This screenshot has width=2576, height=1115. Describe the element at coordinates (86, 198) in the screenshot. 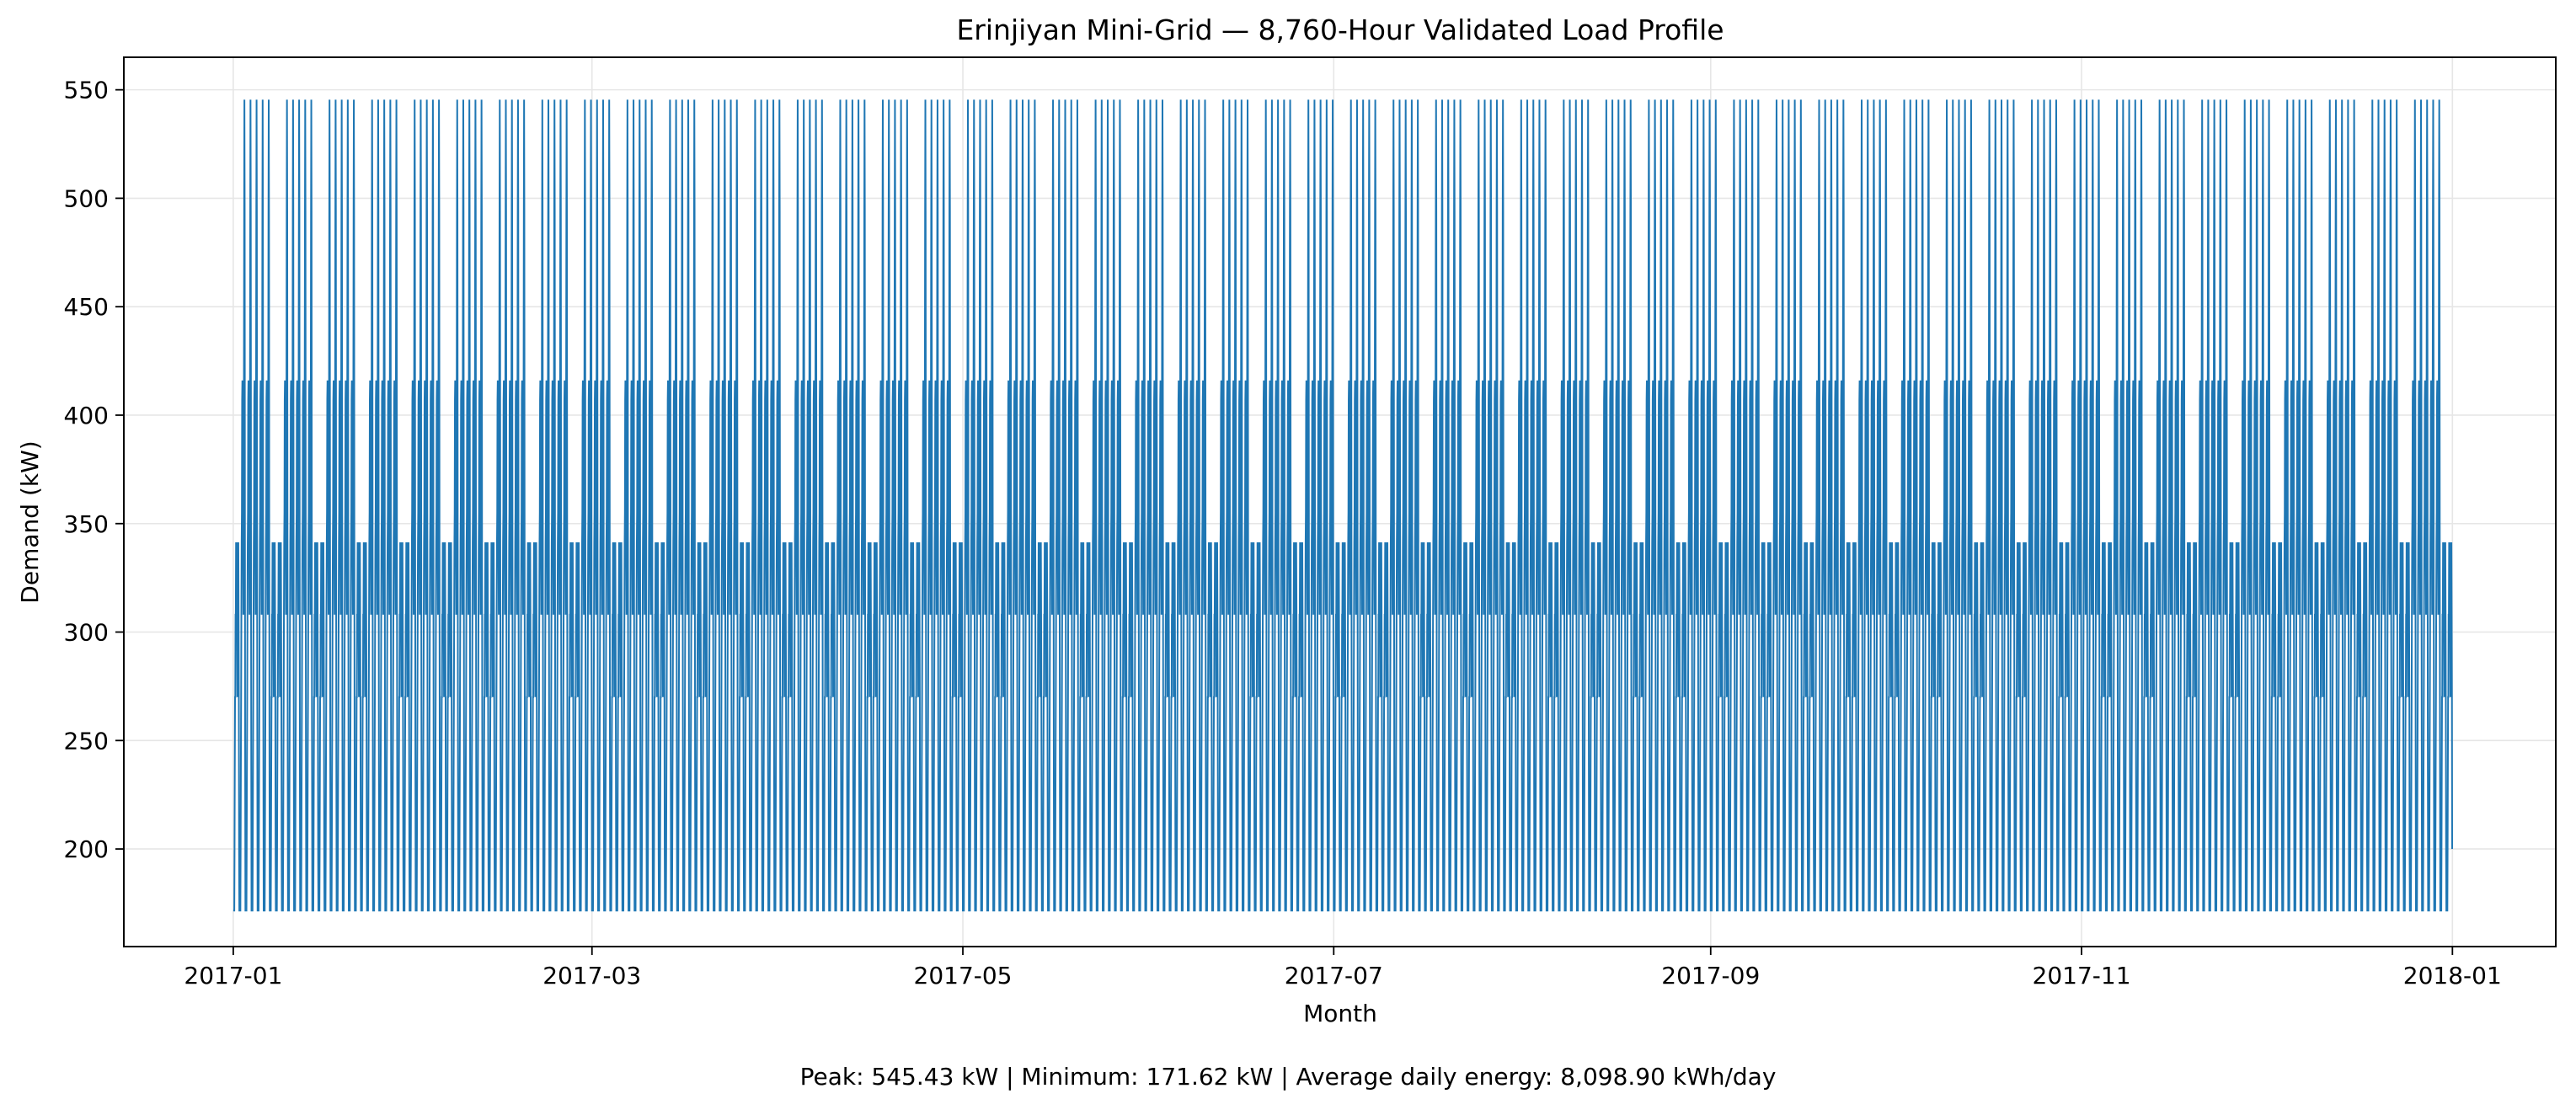

I see `y-tick-label: 500` at that location.